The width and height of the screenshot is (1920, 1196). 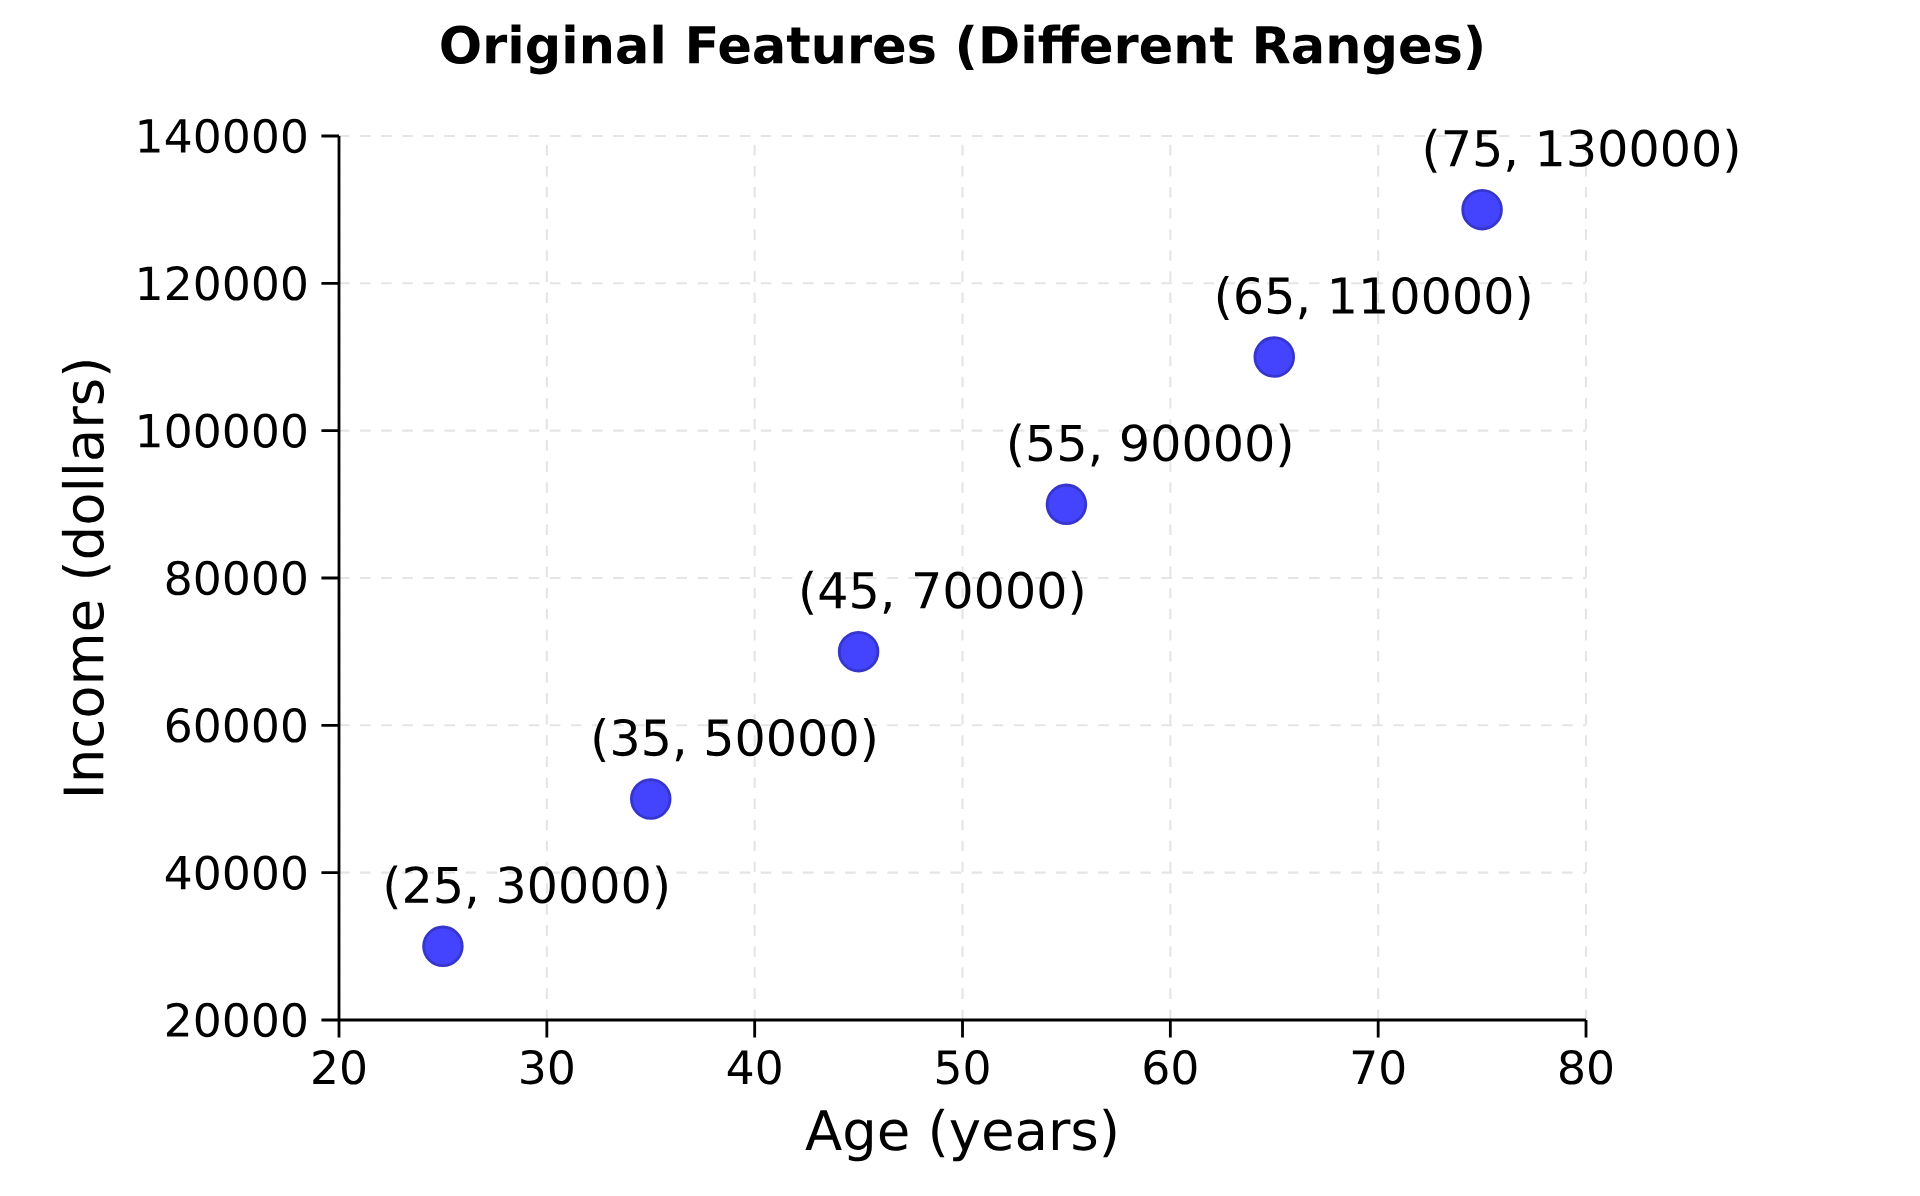 What do you see at coordinates (1378, 1067) in the screenshot?
I see `x-tick-label: 70` at bounding box center [1378, 1067].